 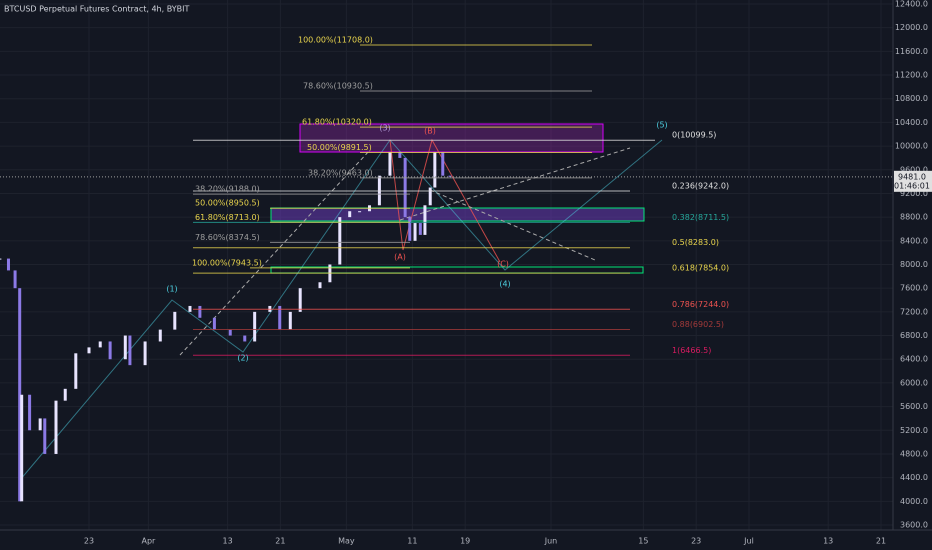 What do you see at coordinates (691, 350) in the screenshot?
I see `fib-label: 1(6466.5)` at bounding box center [691, 350].